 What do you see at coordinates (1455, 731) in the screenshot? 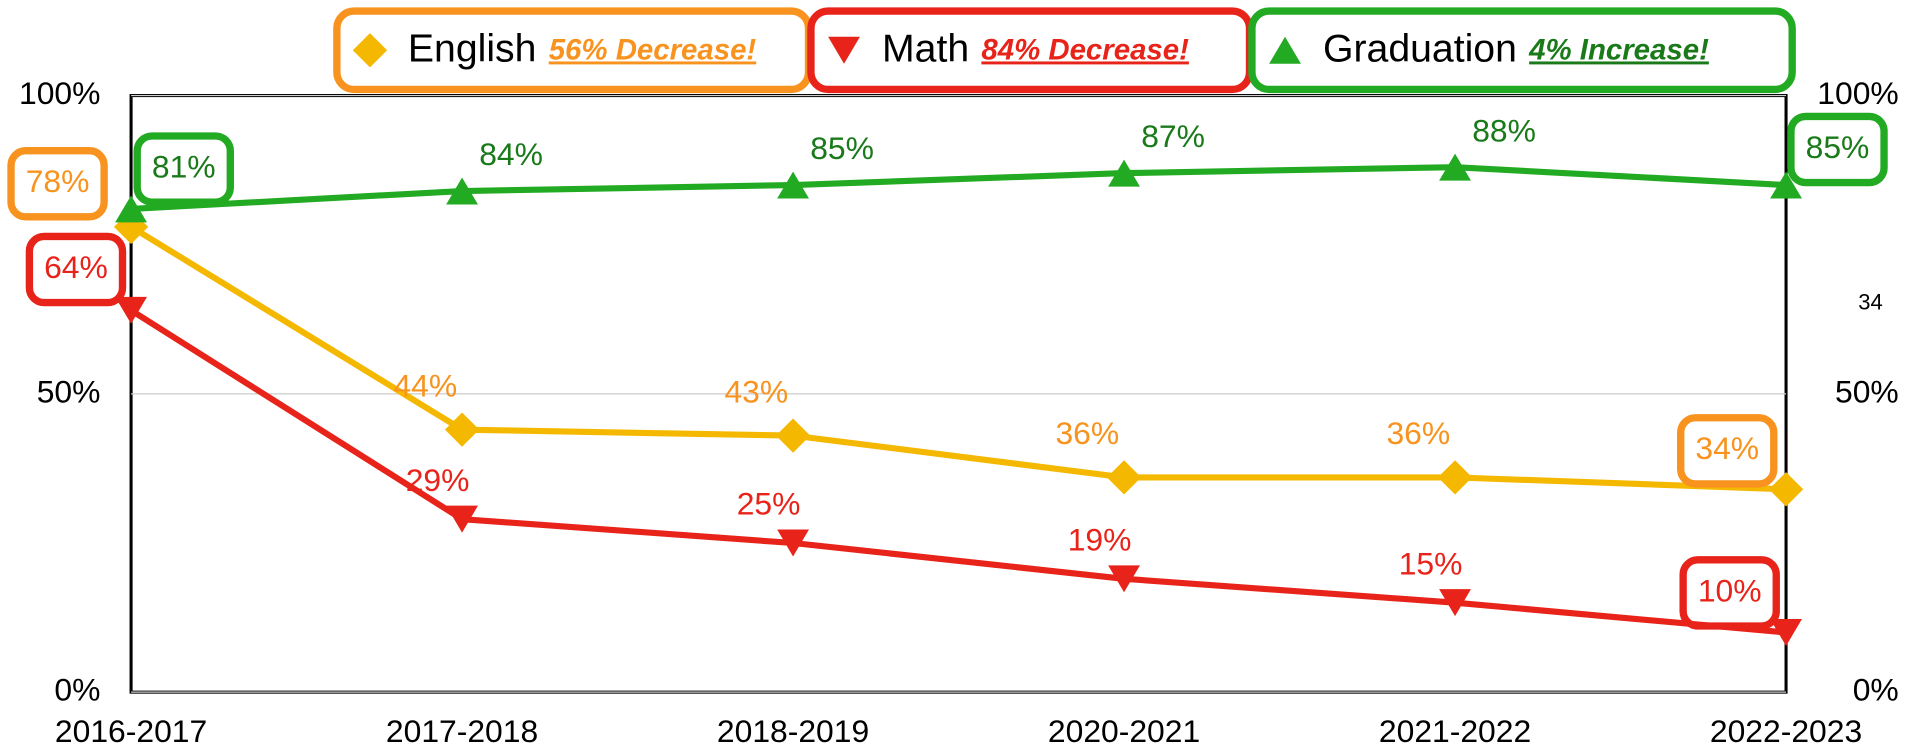
I see `x-tick-label: 2021-2022` at bounding box center [1455, 731].